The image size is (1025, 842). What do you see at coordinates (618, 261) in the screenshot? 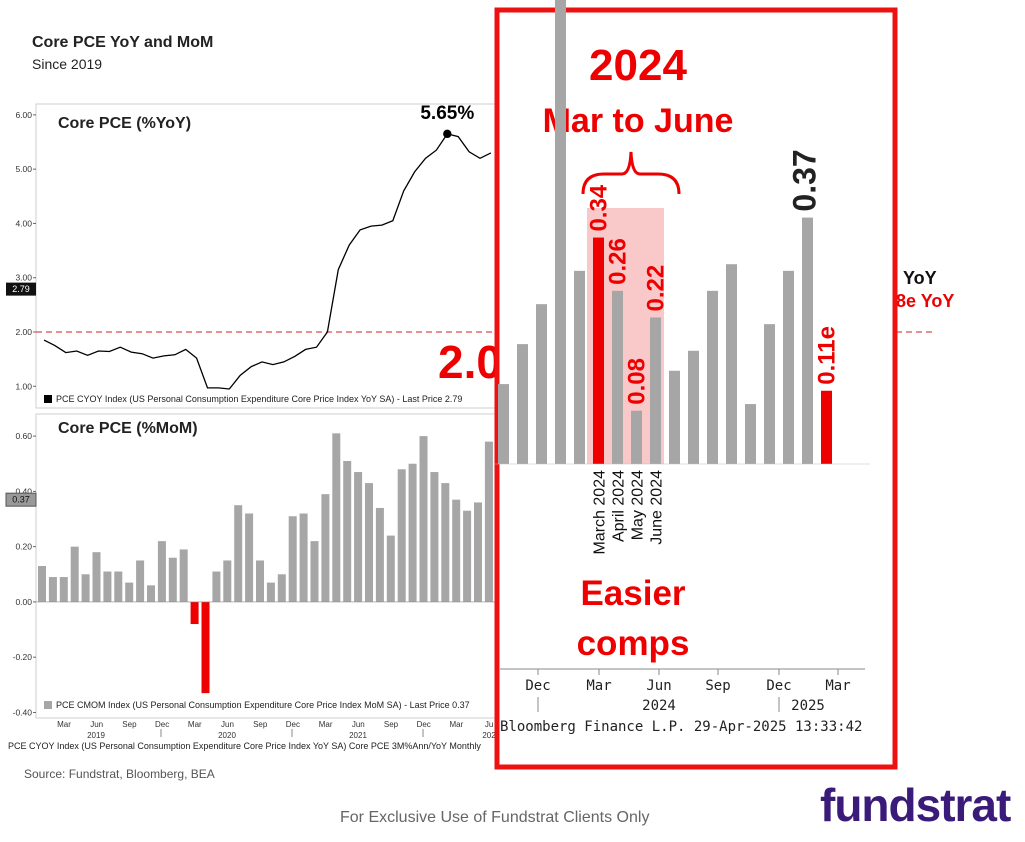
I see `zoom-bar-value-label: 0.26` at bounding box center [618, 261].